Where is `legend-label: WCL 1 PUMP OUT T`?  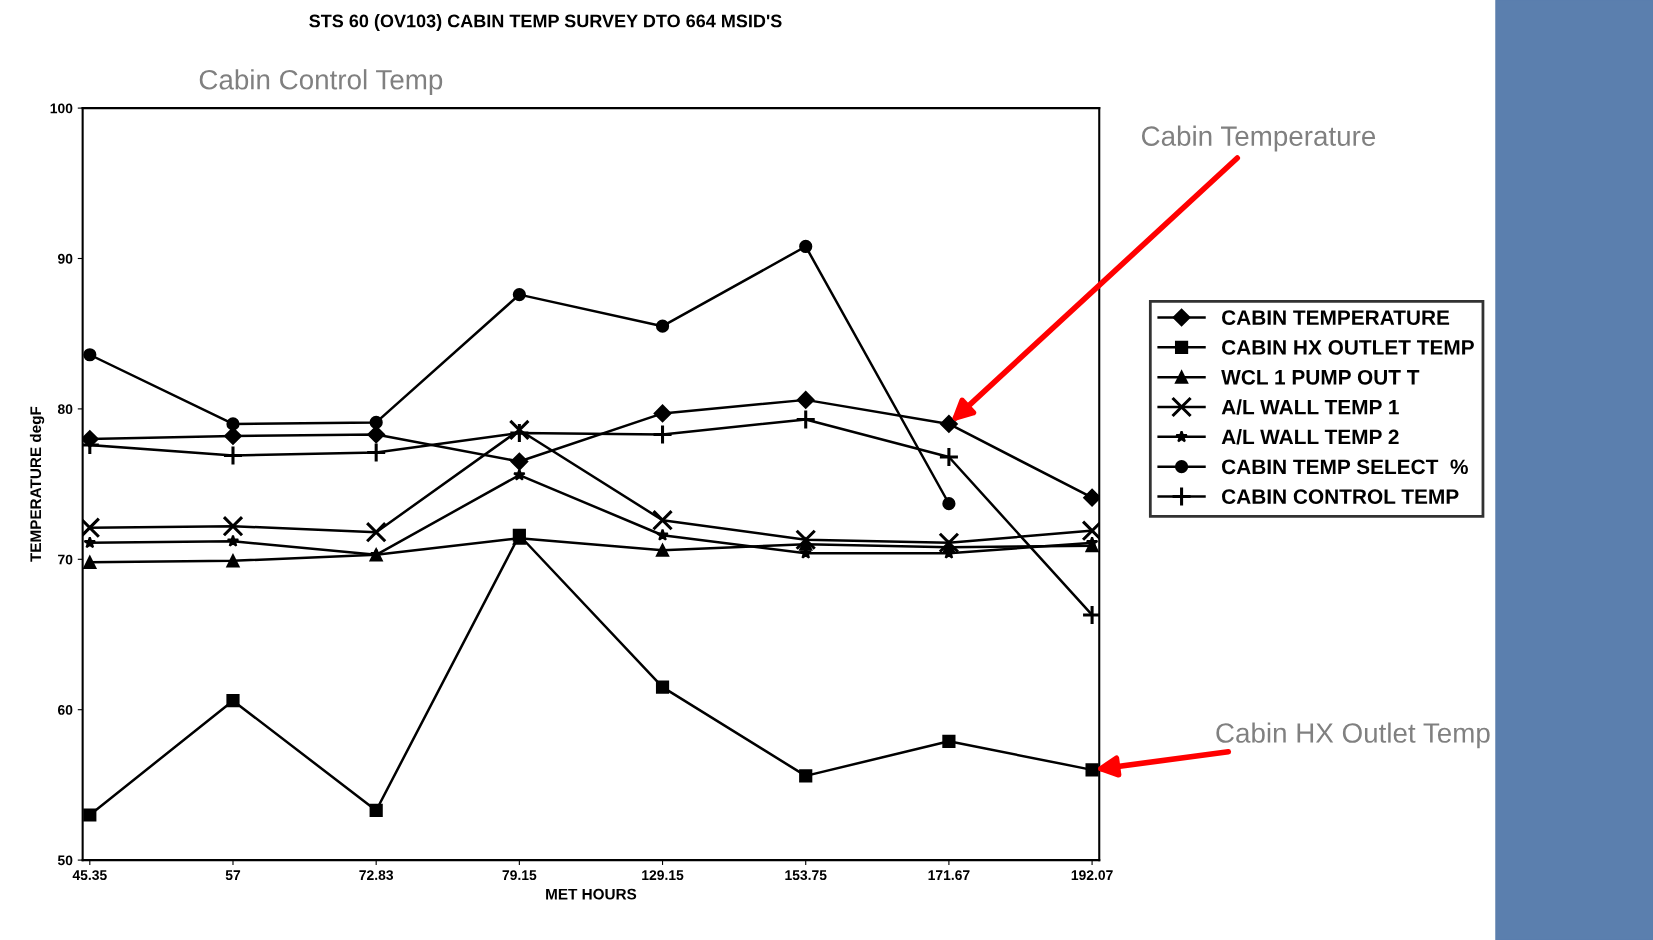
legend-label: WCL 1 PUMP OUT T is located at coordinates (1320, 377).